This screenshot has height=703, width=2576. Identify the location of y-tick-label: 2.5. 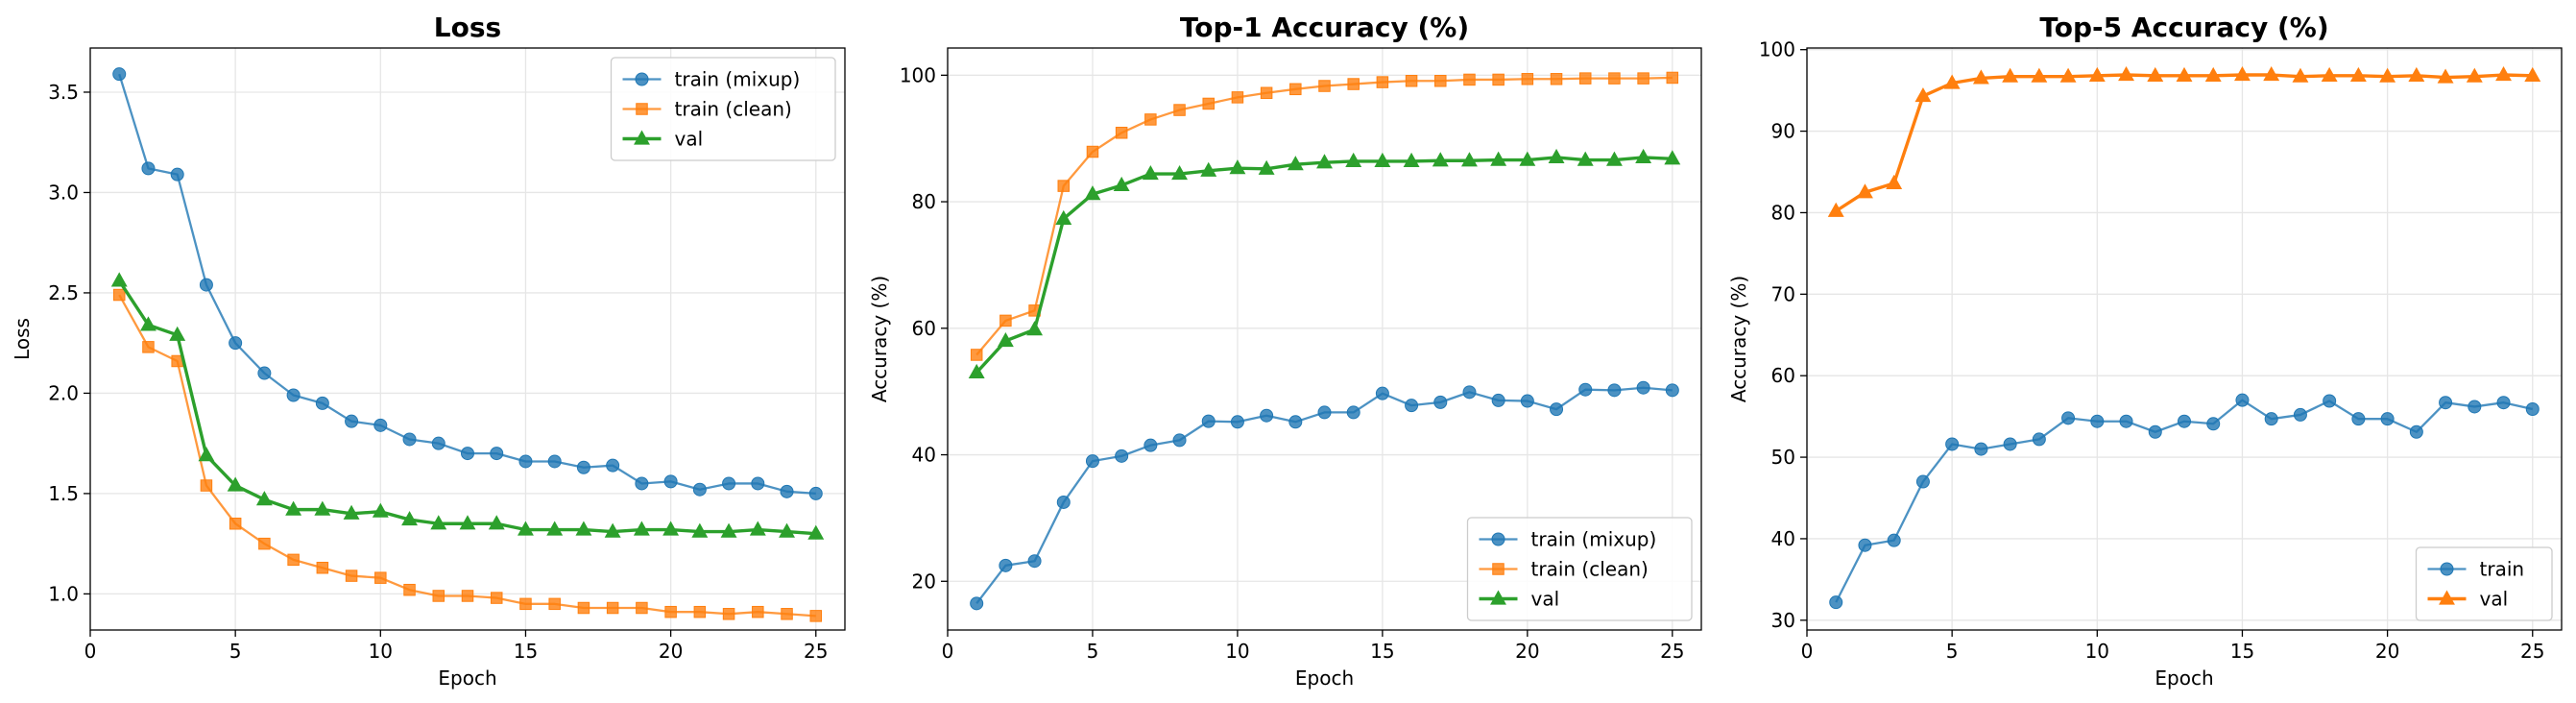
(63, 292).